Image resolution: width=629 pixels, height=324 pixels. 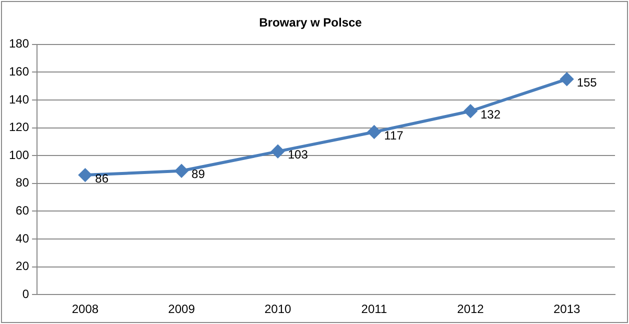 What do you see at coordinates (19, 71) in the screenshot?
I see `y-tick-label: 160` at bounding box center [19, 71].